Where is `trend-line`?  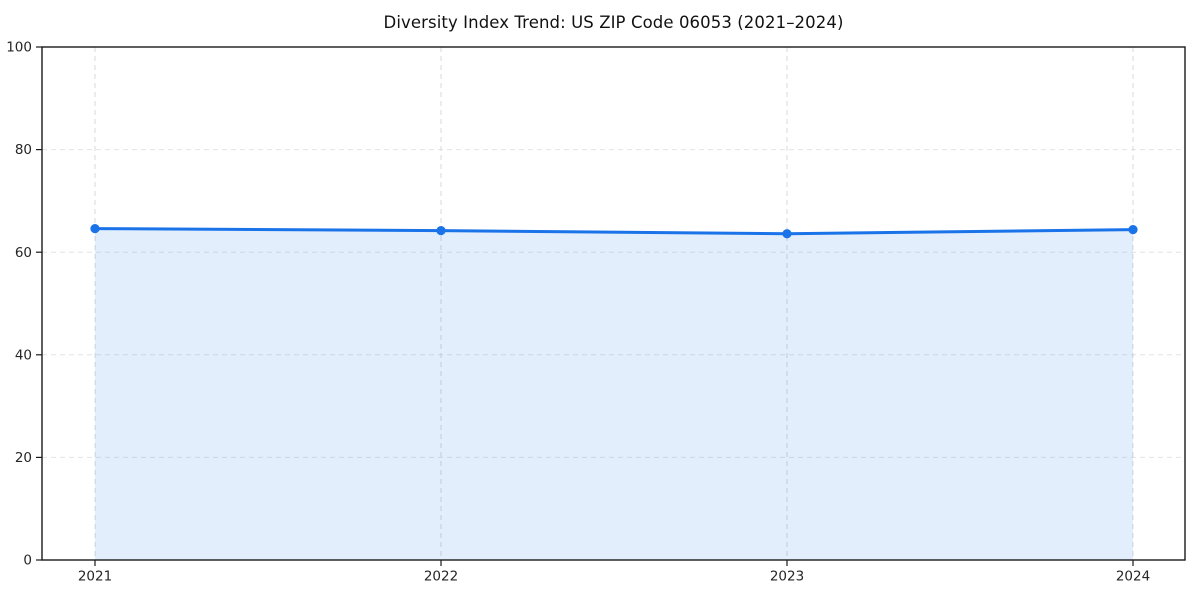 trend-line is located at coordinates (614, 231).